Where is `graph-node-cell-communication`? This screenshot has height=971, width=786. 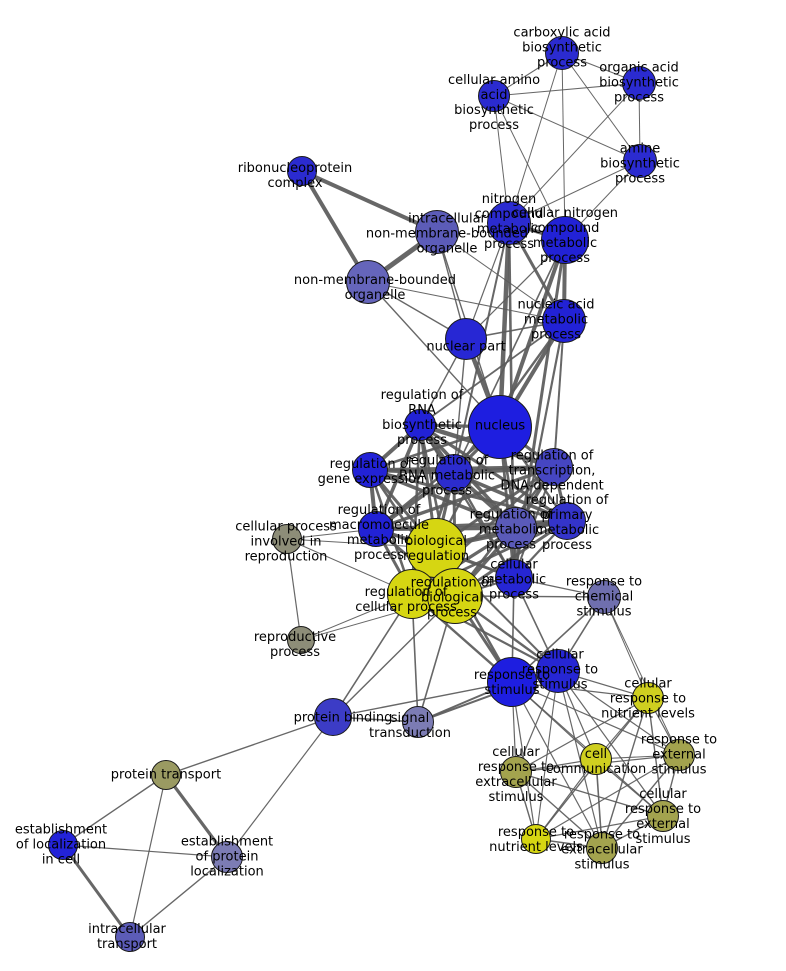
graph-node-cell-communication is located at coordinates (596, 759).